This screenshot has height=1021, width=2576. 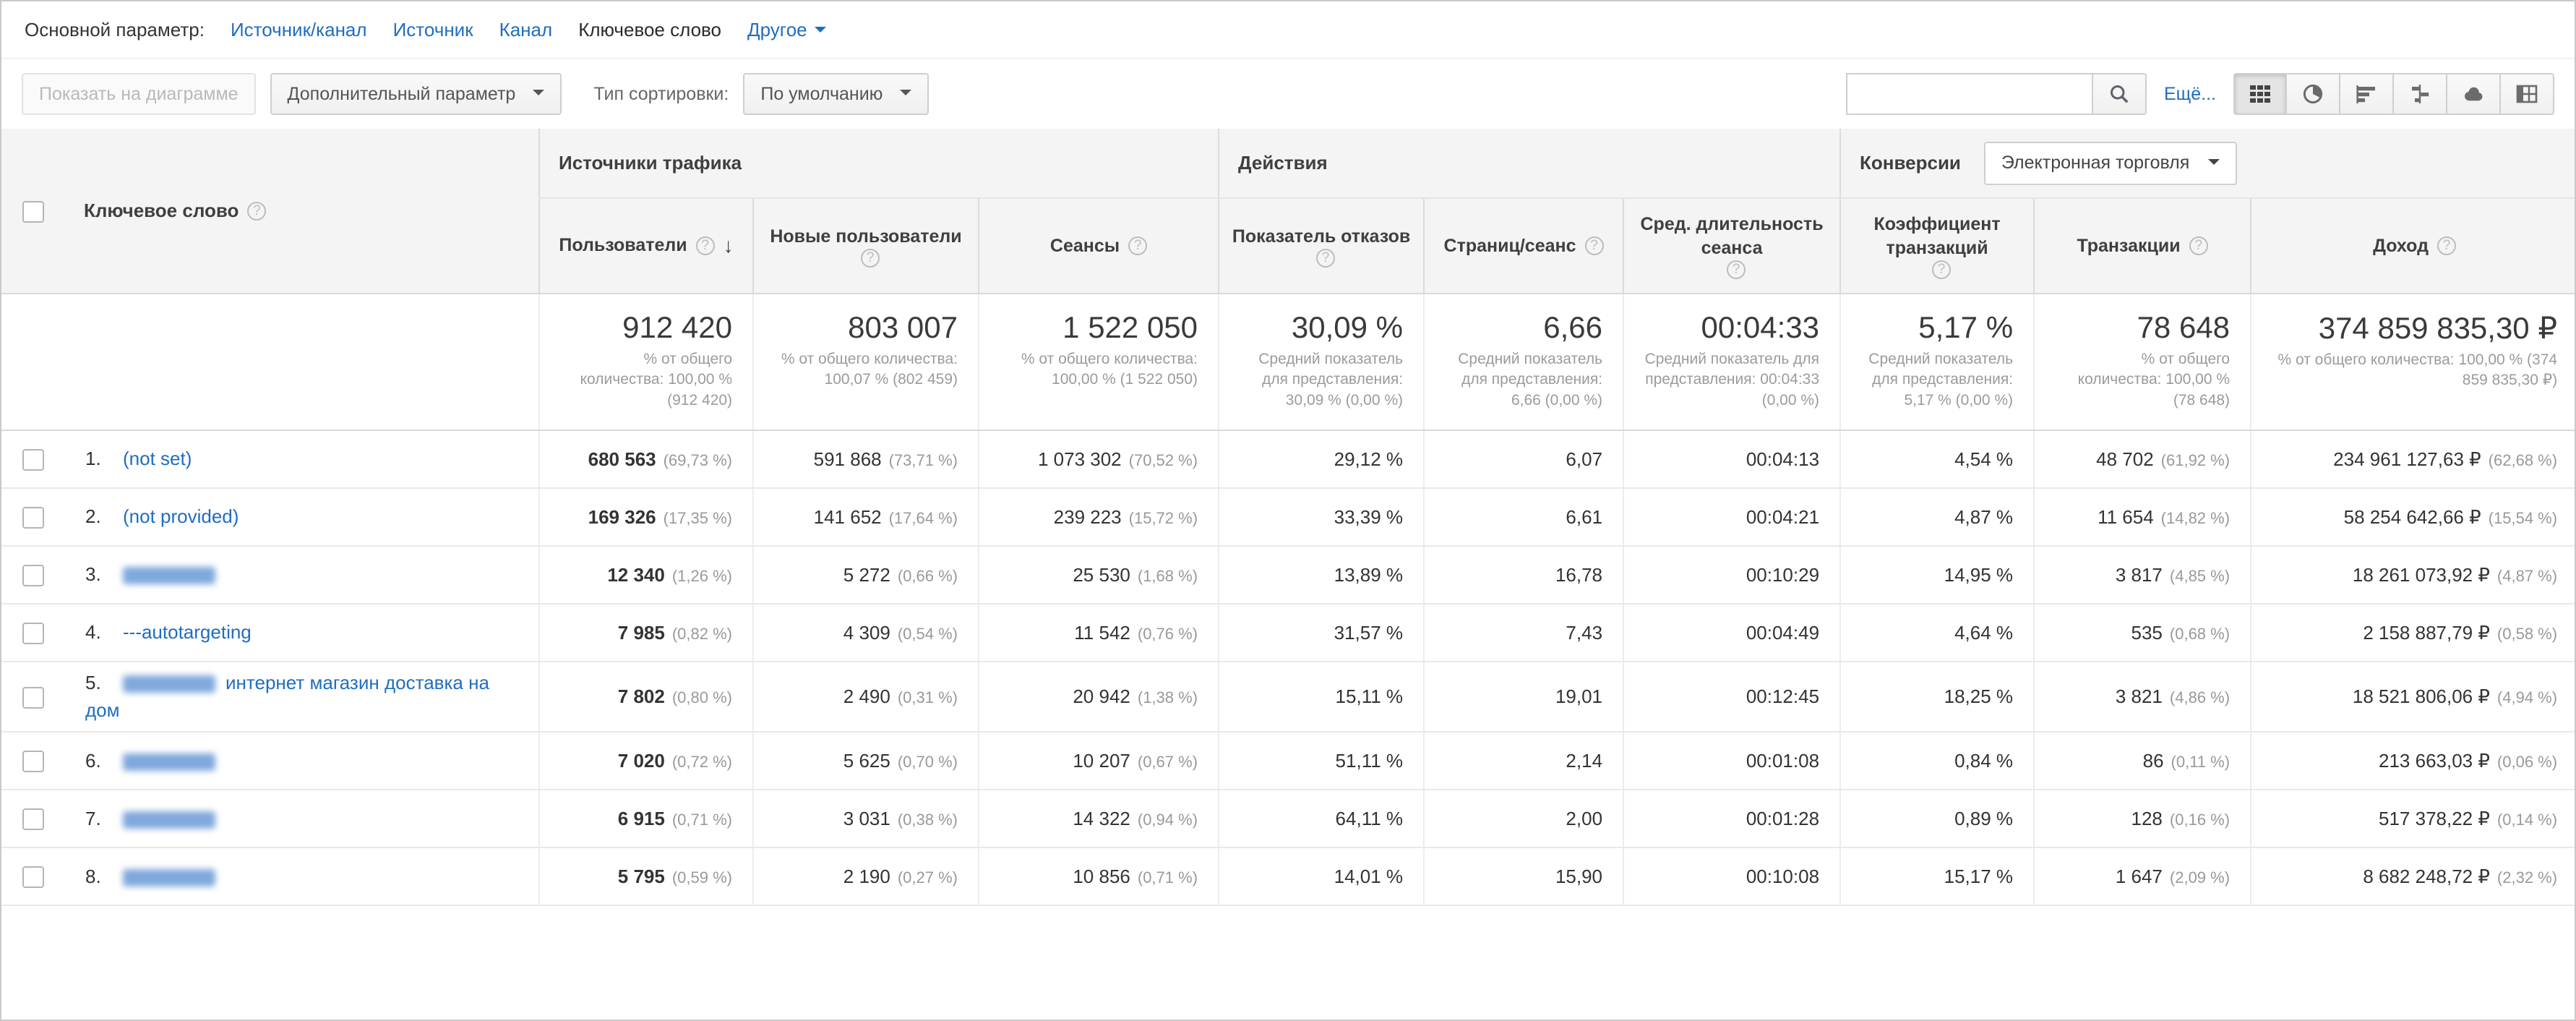 I want to click on dimension-other-label: Другое, so click(x=777, y=29).